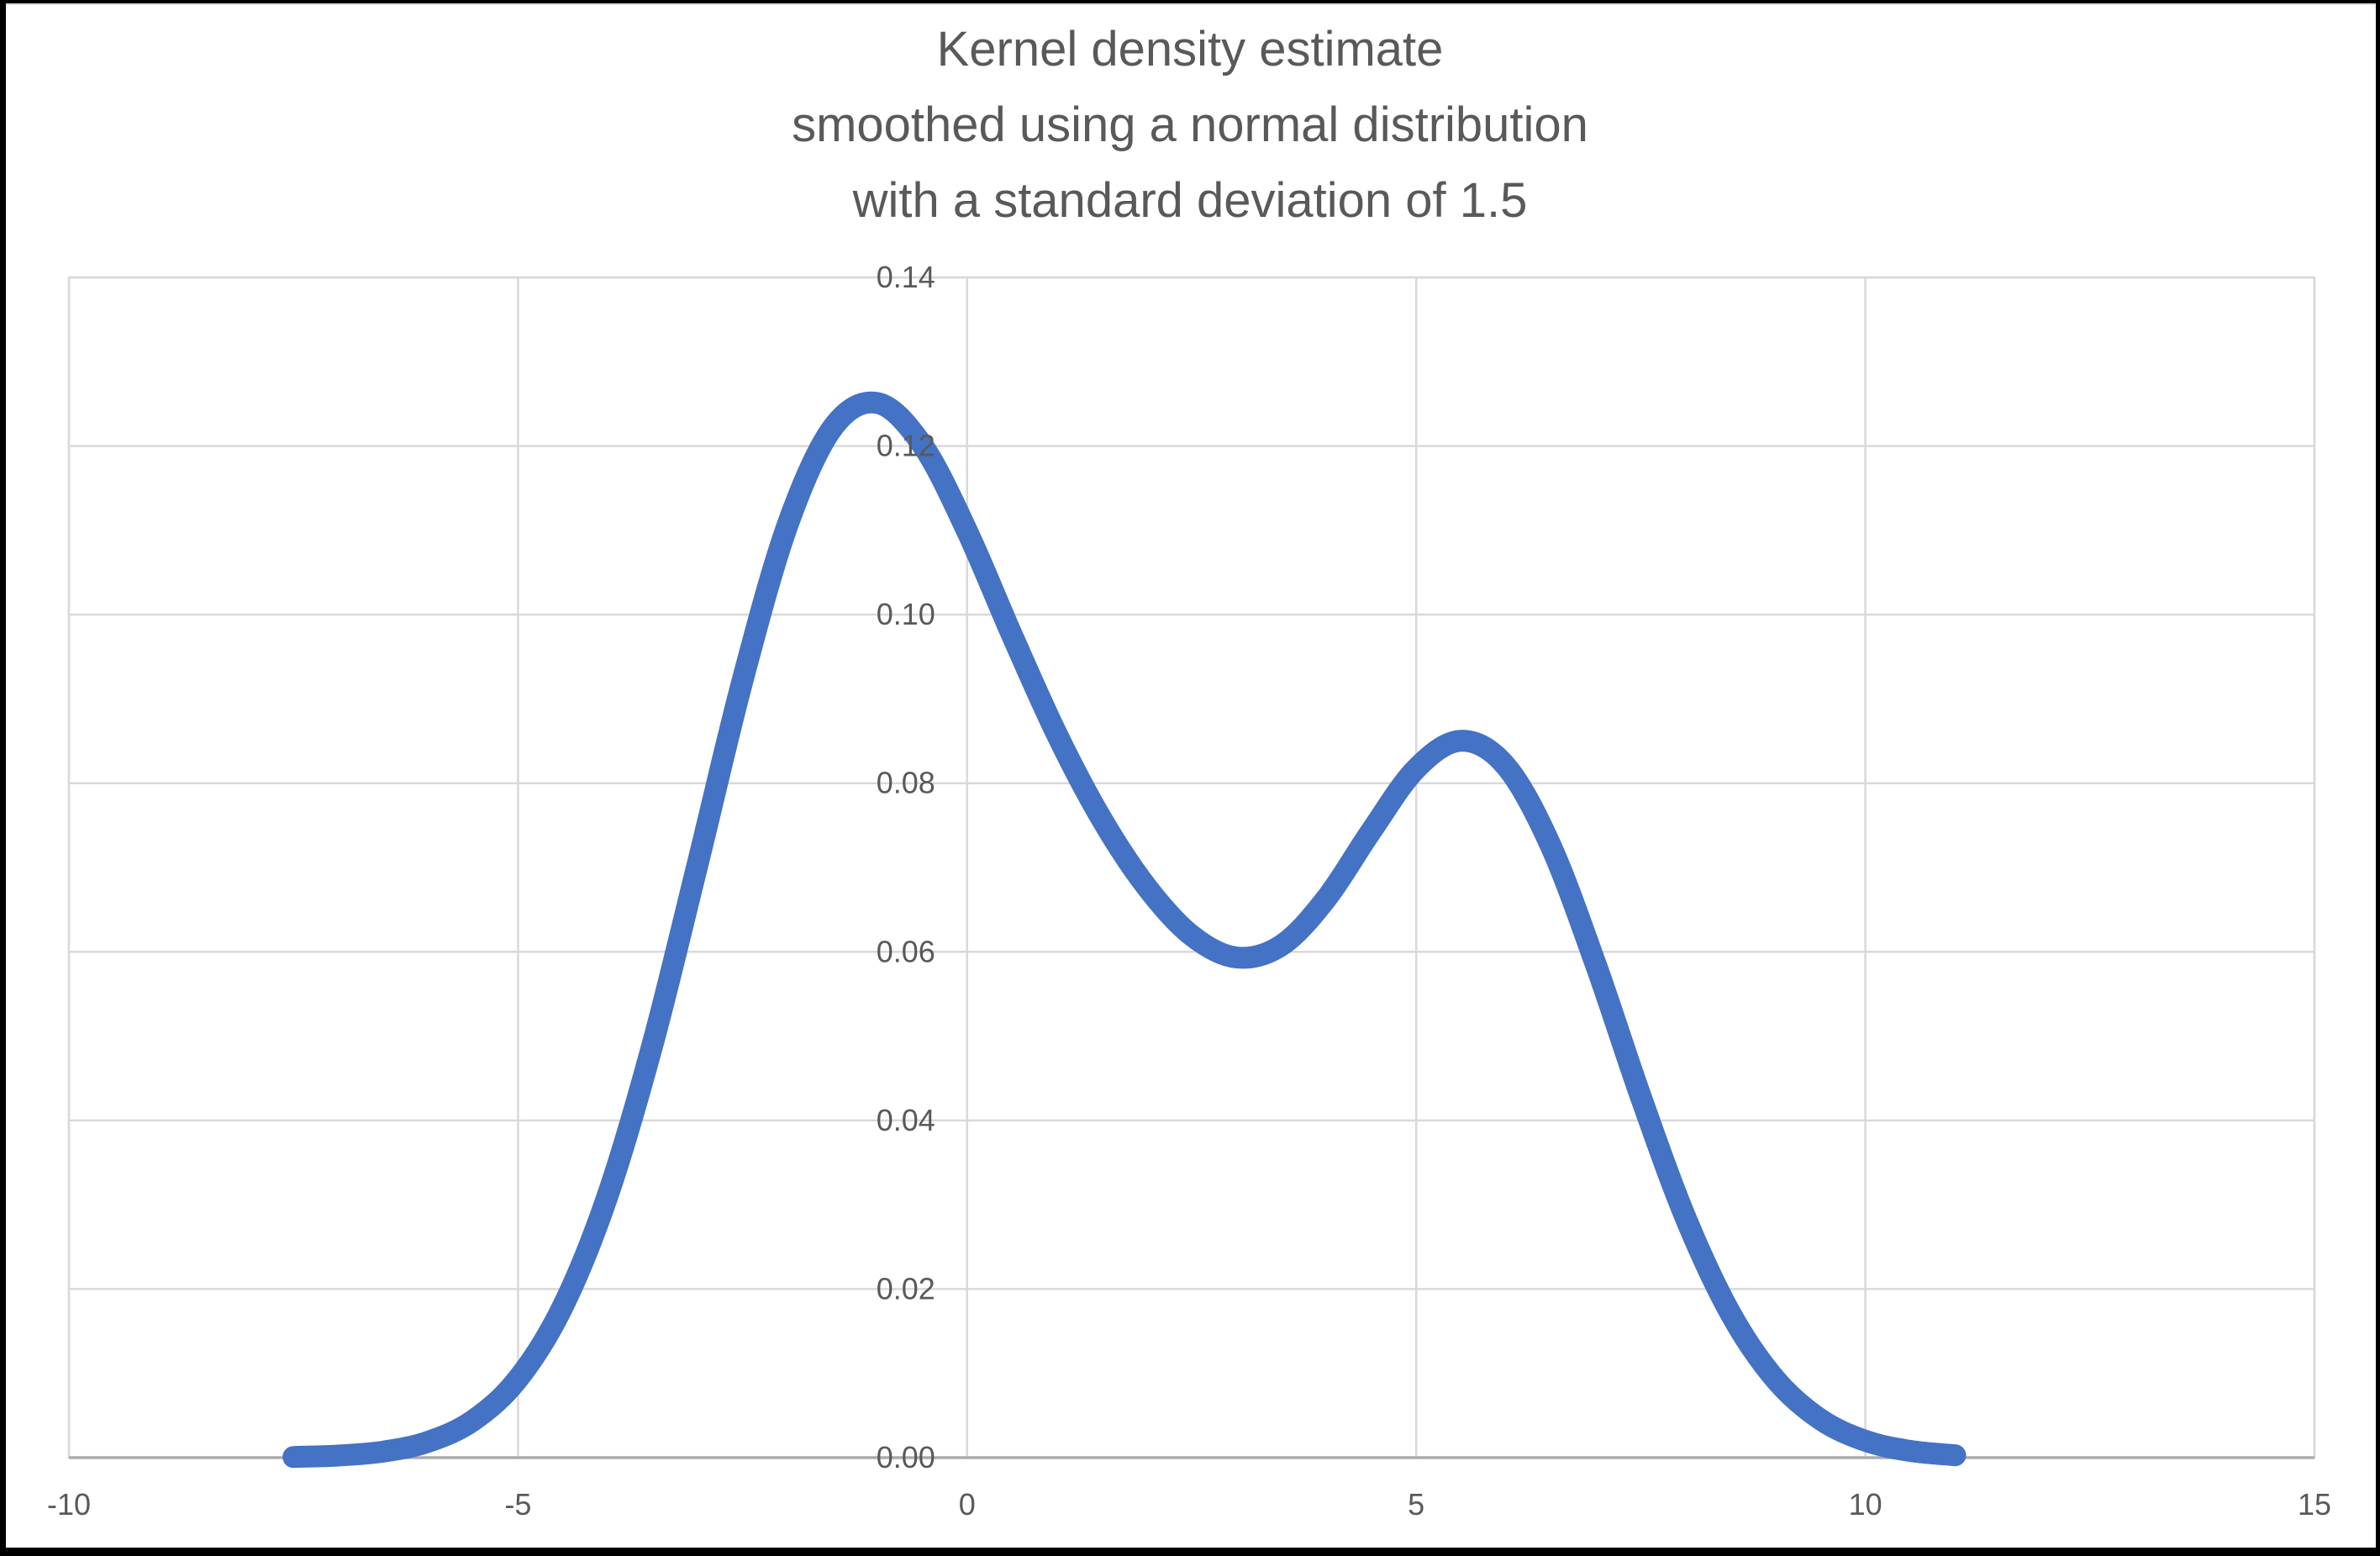 The width and height of the screenshot is (2380, 1556). I want to click on y-axis-tick-label: 0.12, so click(906, 446).